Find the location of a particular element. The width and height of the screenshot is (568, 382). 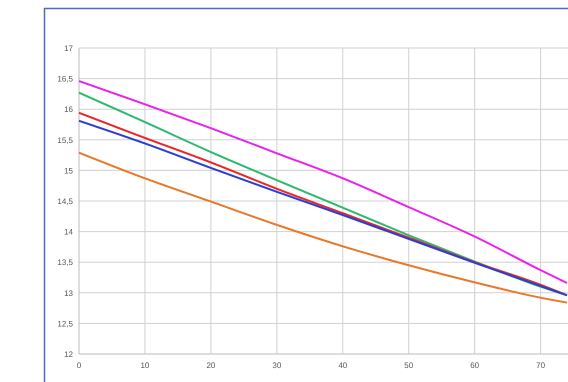

y-tick-label: 14 is located at coordinates (69, 232).